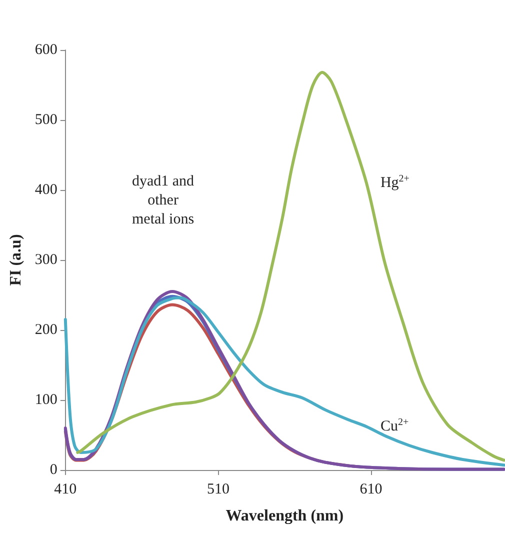 Image resolution: width=505 pixels, height=539 pixels. Describe the element at coordinates (16, 260) in the screenshot. I see `y-axis-title: FI (a.u)` at that location.